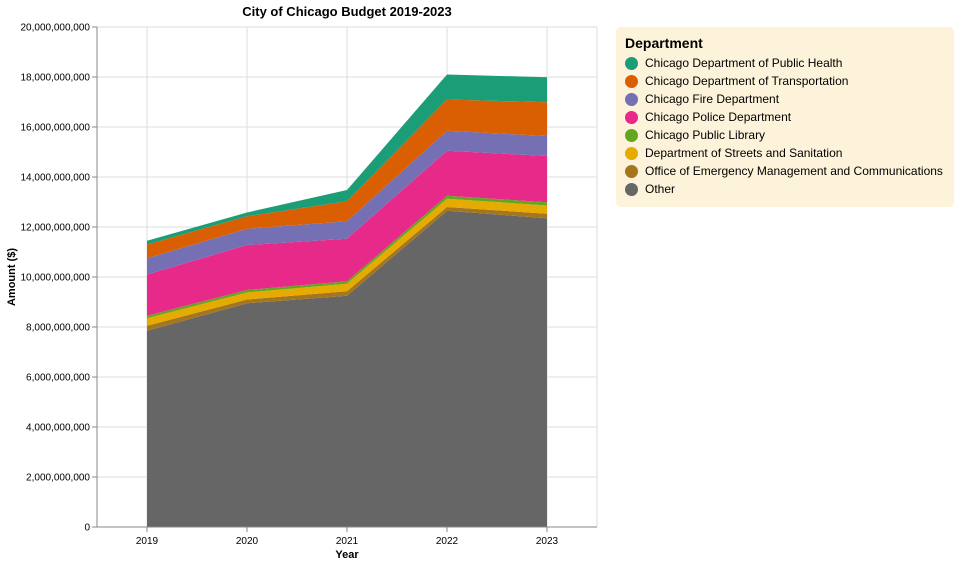 The height and width of the screenshot is (564, 959). I want to click on chart-title: City of Chicago Budget 2019-2023, so click(347, 11).